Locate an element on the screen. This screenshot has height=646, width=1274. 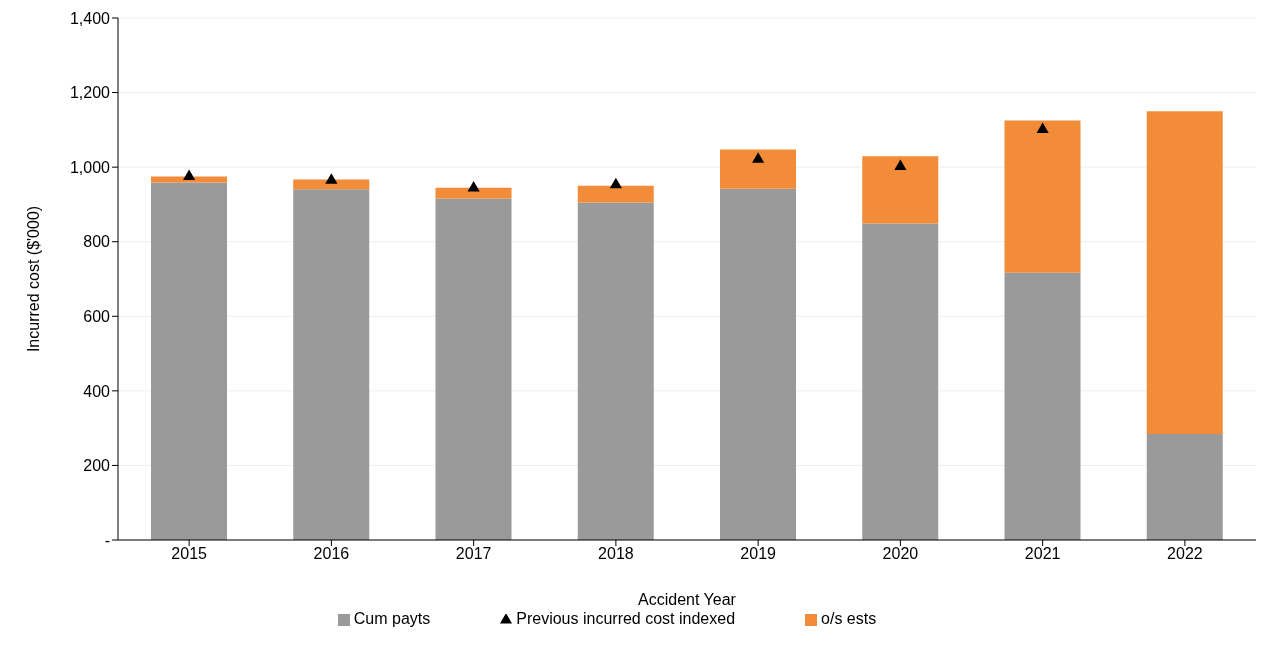
x-tick-label: 2018 is located at coordinates (616, 554).